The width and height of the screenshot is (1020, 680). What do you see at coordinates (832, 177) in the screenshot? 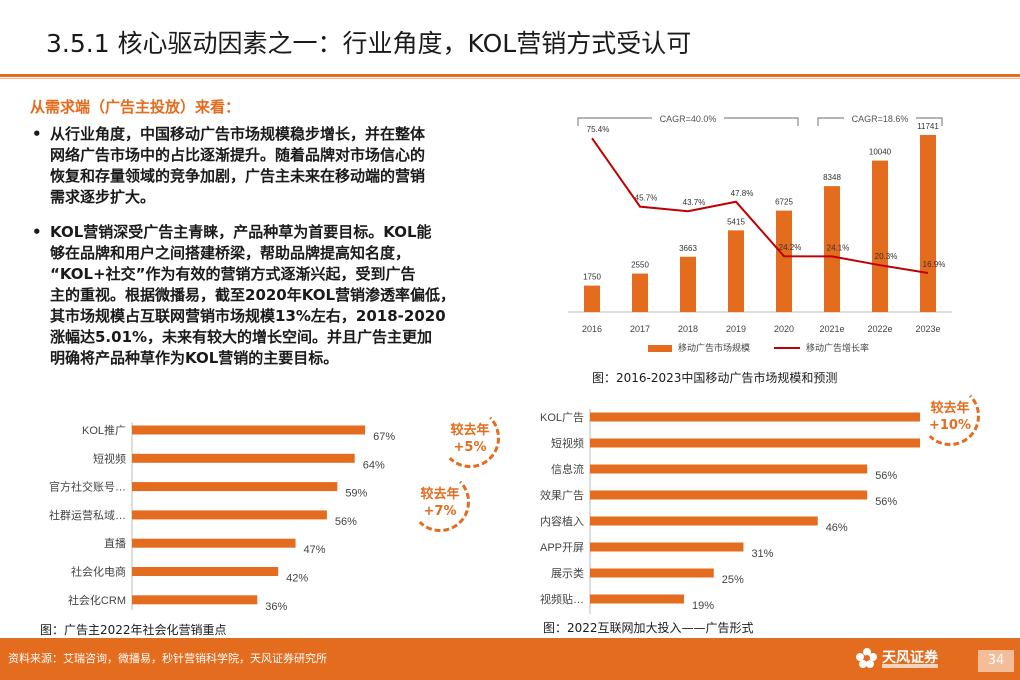
I see `bar-value-label: 8348` at bounding box center [832, 177].